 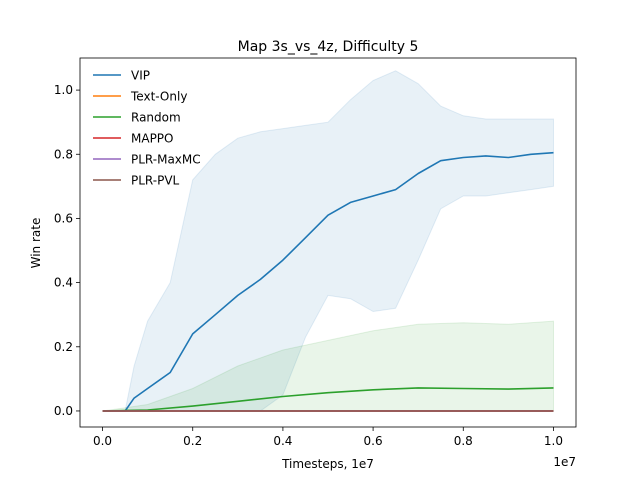 What do you see at coordinates (156, 118) in the screenshot?
I see `legend-label: Random` at bounding box center [156, 118].